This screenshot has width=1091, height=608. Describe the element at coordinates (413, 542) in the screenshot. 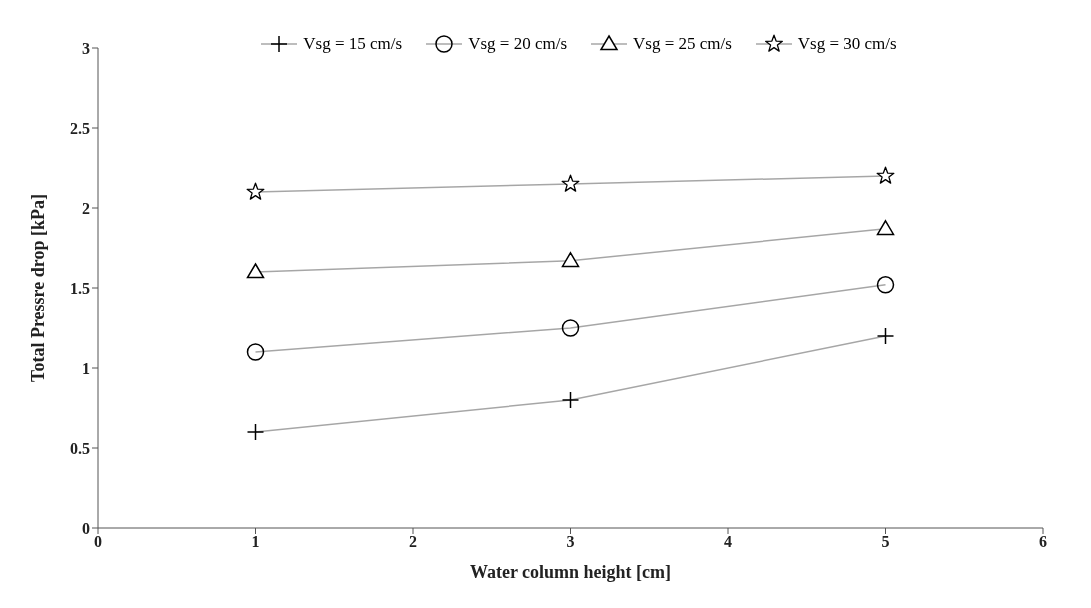

I see `x-tick-label: 2` at that location.